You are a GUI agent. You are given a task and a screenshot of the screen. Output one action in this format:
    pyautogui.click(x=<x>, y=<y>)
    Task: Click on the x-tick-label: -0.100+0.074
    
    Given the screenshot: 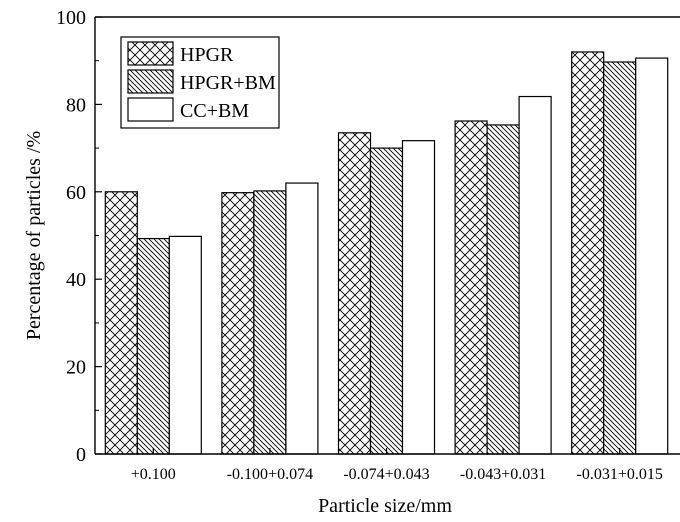 What is the action you would take?
    pyautogui.click(x=270, y=474)
    